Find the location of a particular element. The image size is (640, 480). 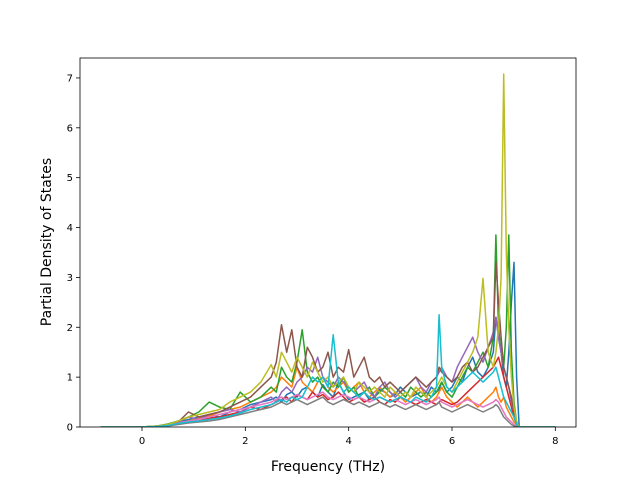

y-tick-label: 1 is located at coordinates (70, 378).